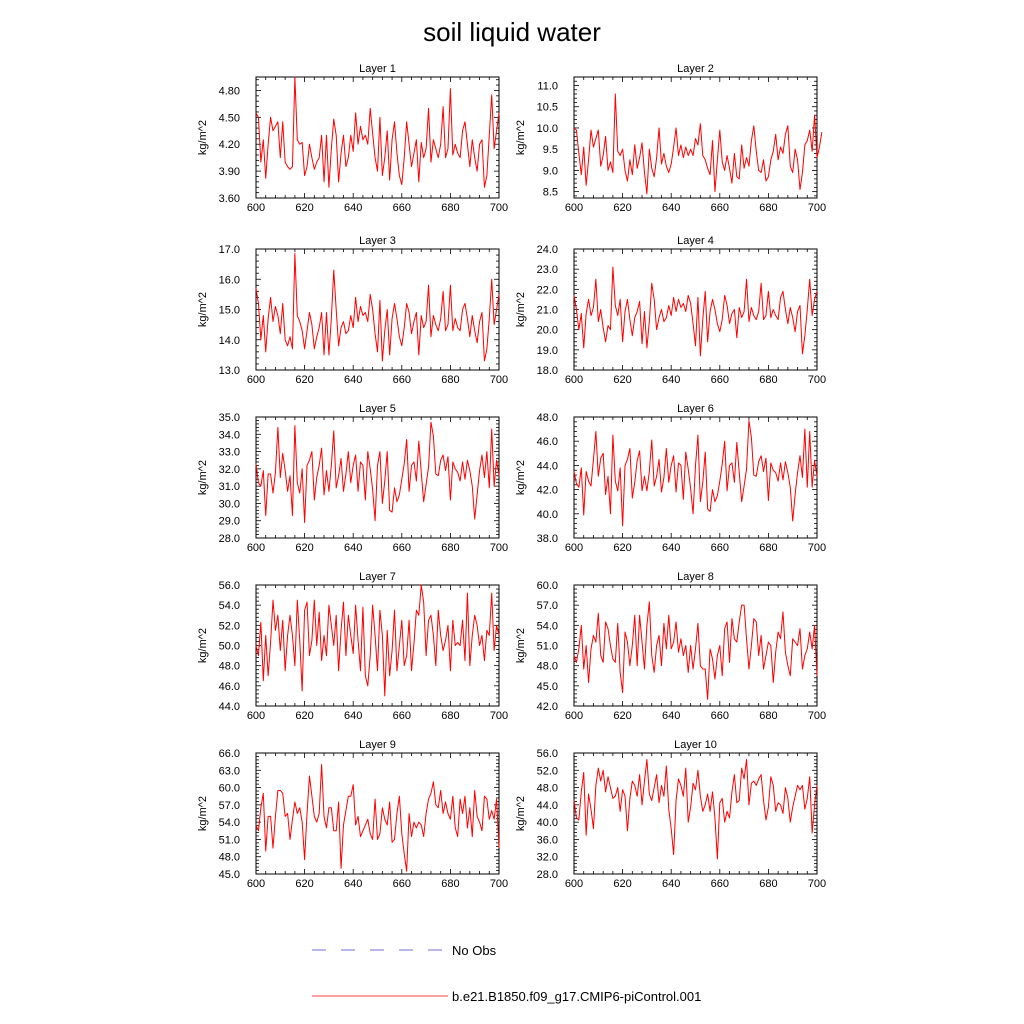  What do you see at coordinates (474, 950) in the screenshot?
I see `legend-obs-label: No Obs` at bounding box center [474, 950].